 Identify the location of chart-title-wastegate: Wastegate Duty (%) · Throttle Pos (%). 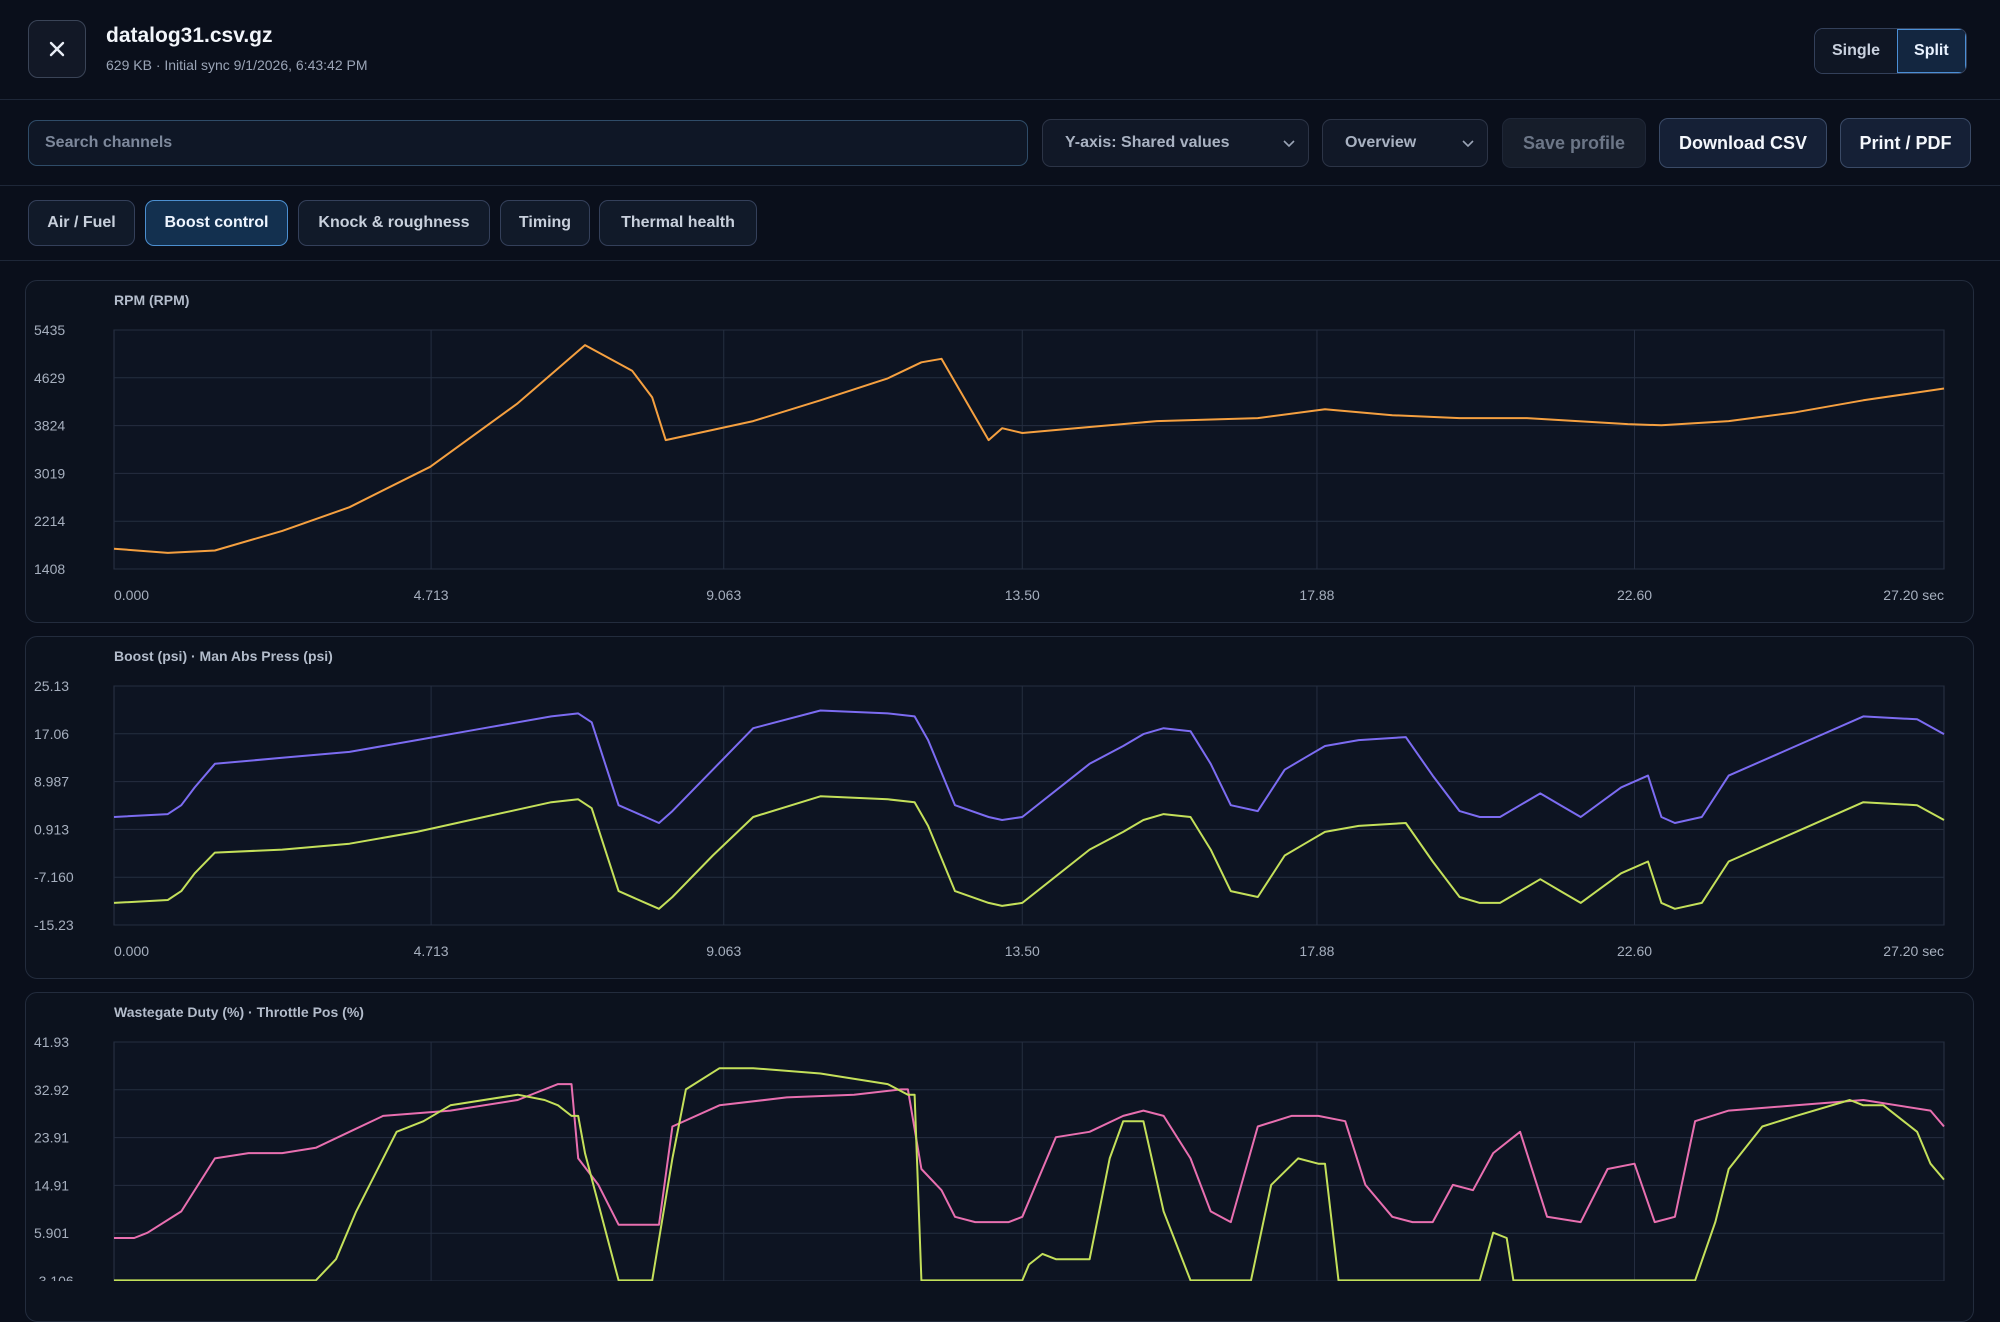
(239, 1012).